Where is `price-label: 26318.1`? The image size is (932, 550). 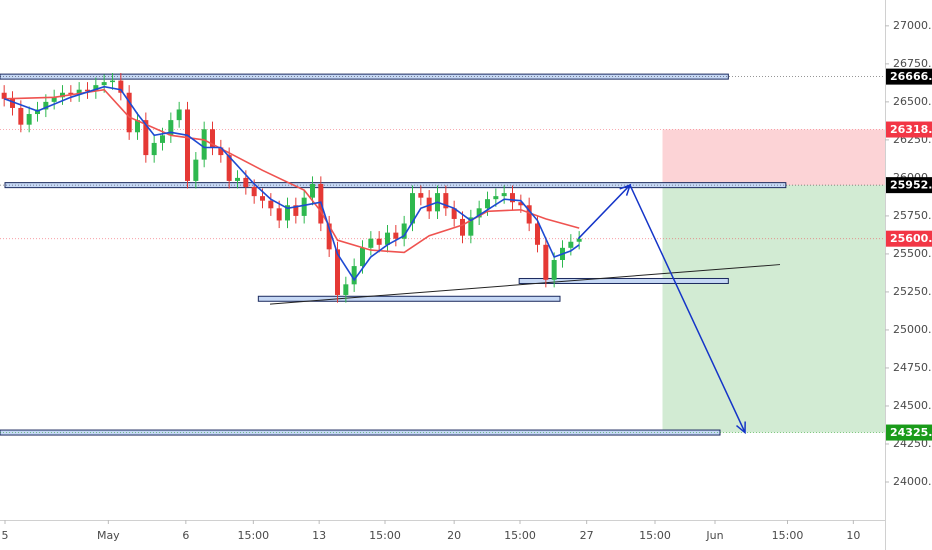 price-label: 26318.1 is located at coordinates (911, 129).